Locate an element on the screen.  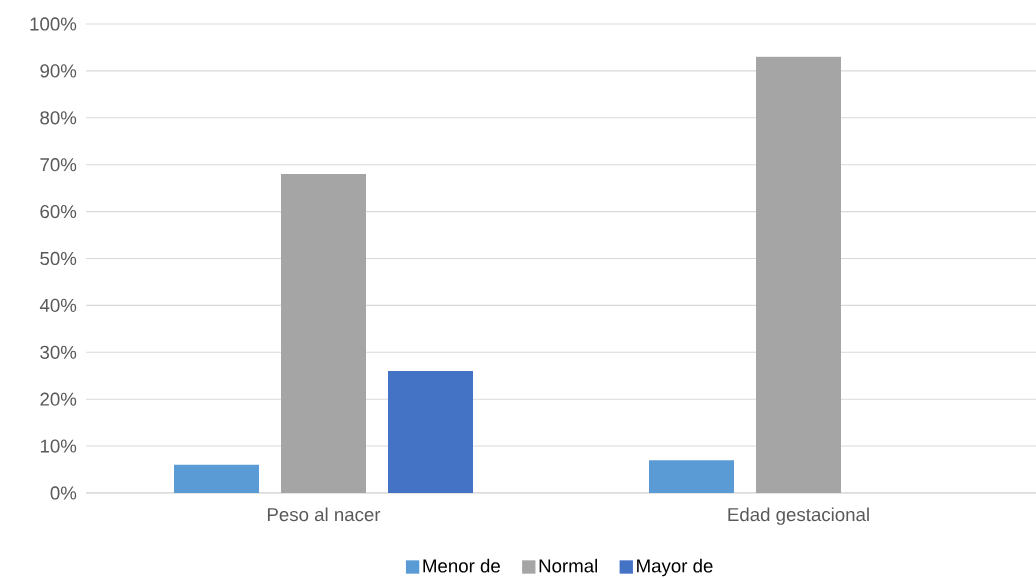
y-tick-label: 40% is located at coordinates (58, 305).